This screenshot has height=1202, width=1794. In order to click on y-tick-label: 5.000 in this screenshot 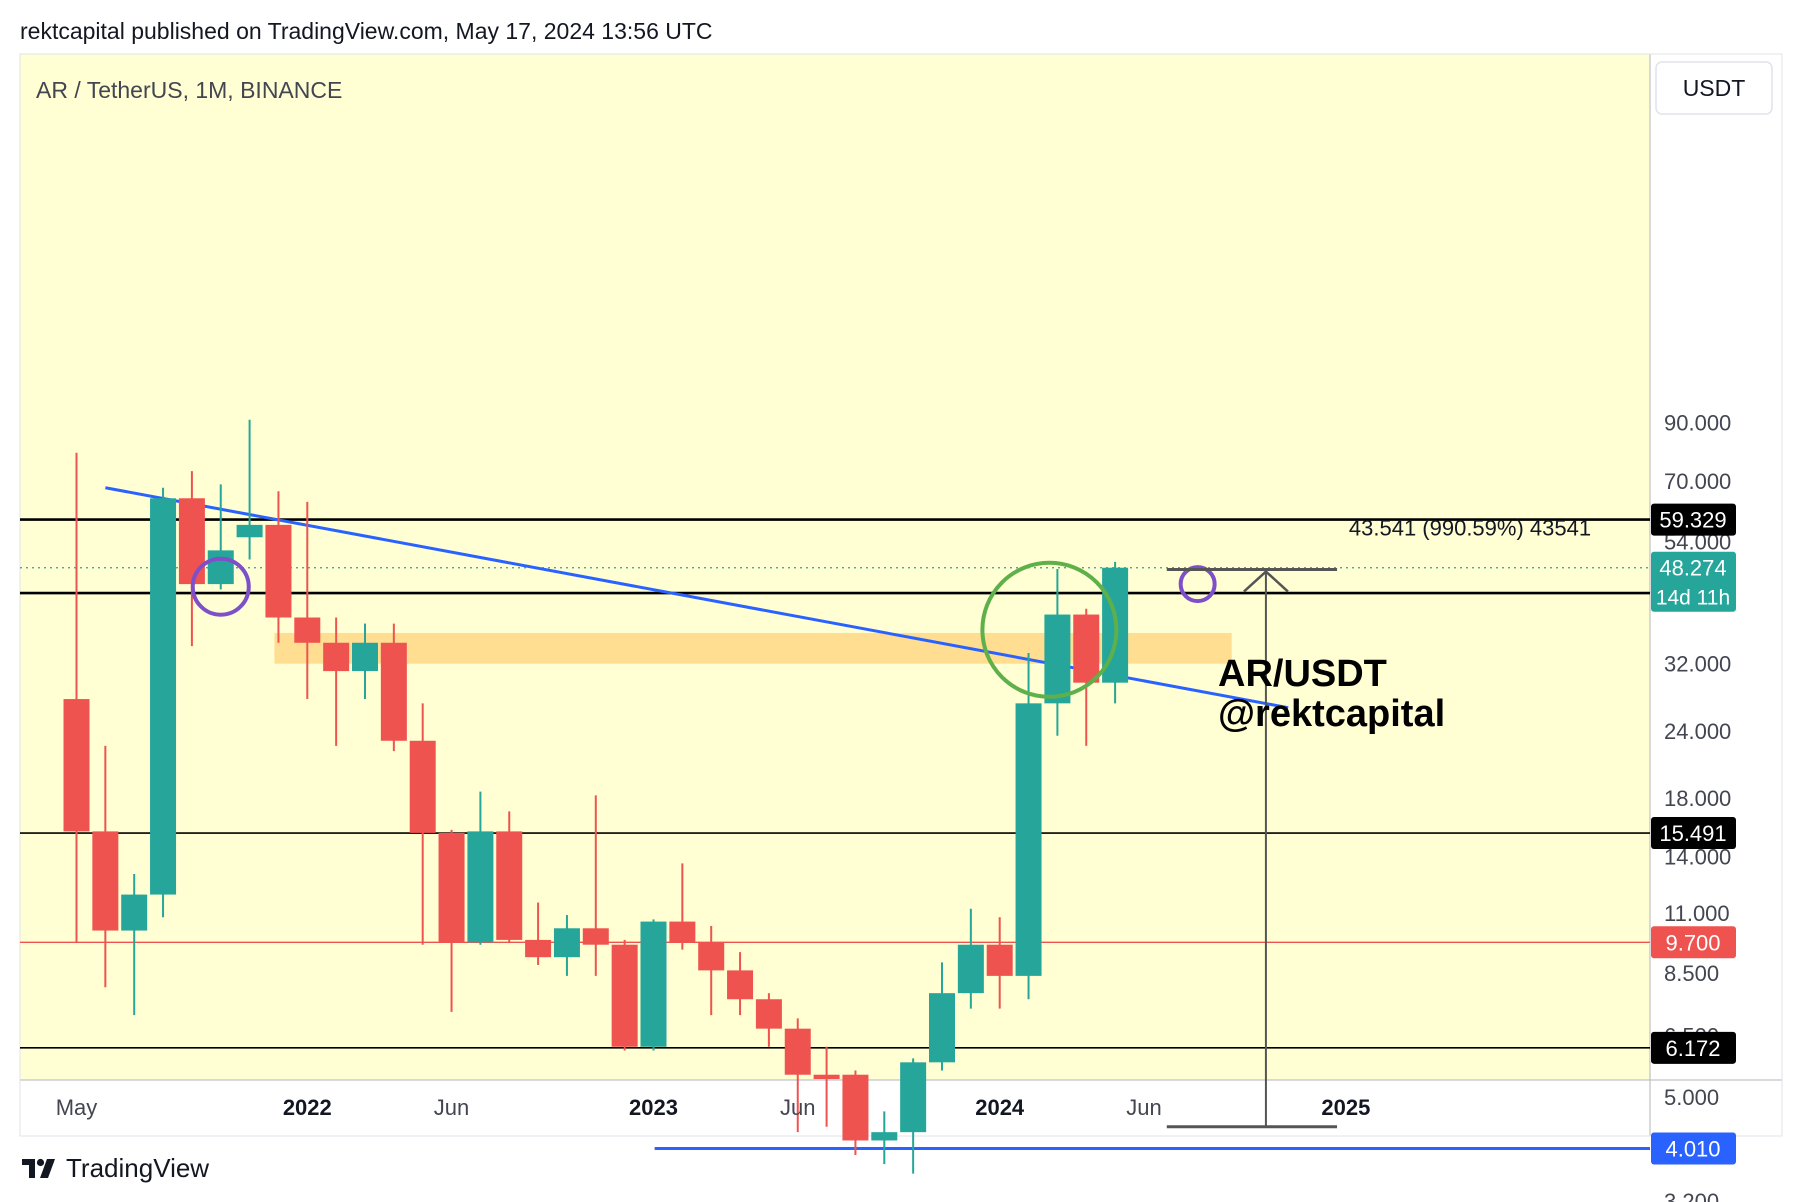, I will do `click(1691, 1097)`.